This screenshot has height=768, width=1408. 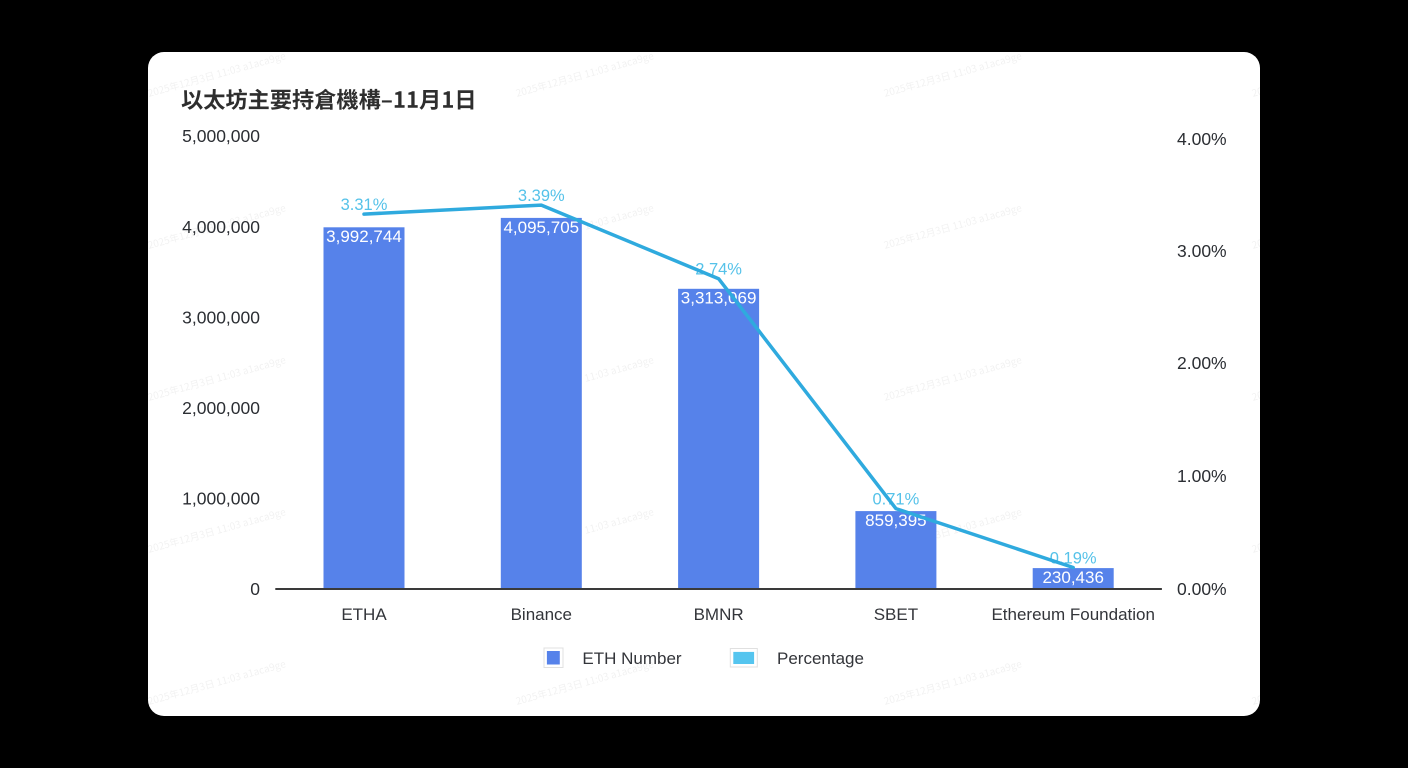 What do you see at coordinates (364, 205) in the screenshot?
I see `svg-text: 3.31%` at bounding box center [364, 205].